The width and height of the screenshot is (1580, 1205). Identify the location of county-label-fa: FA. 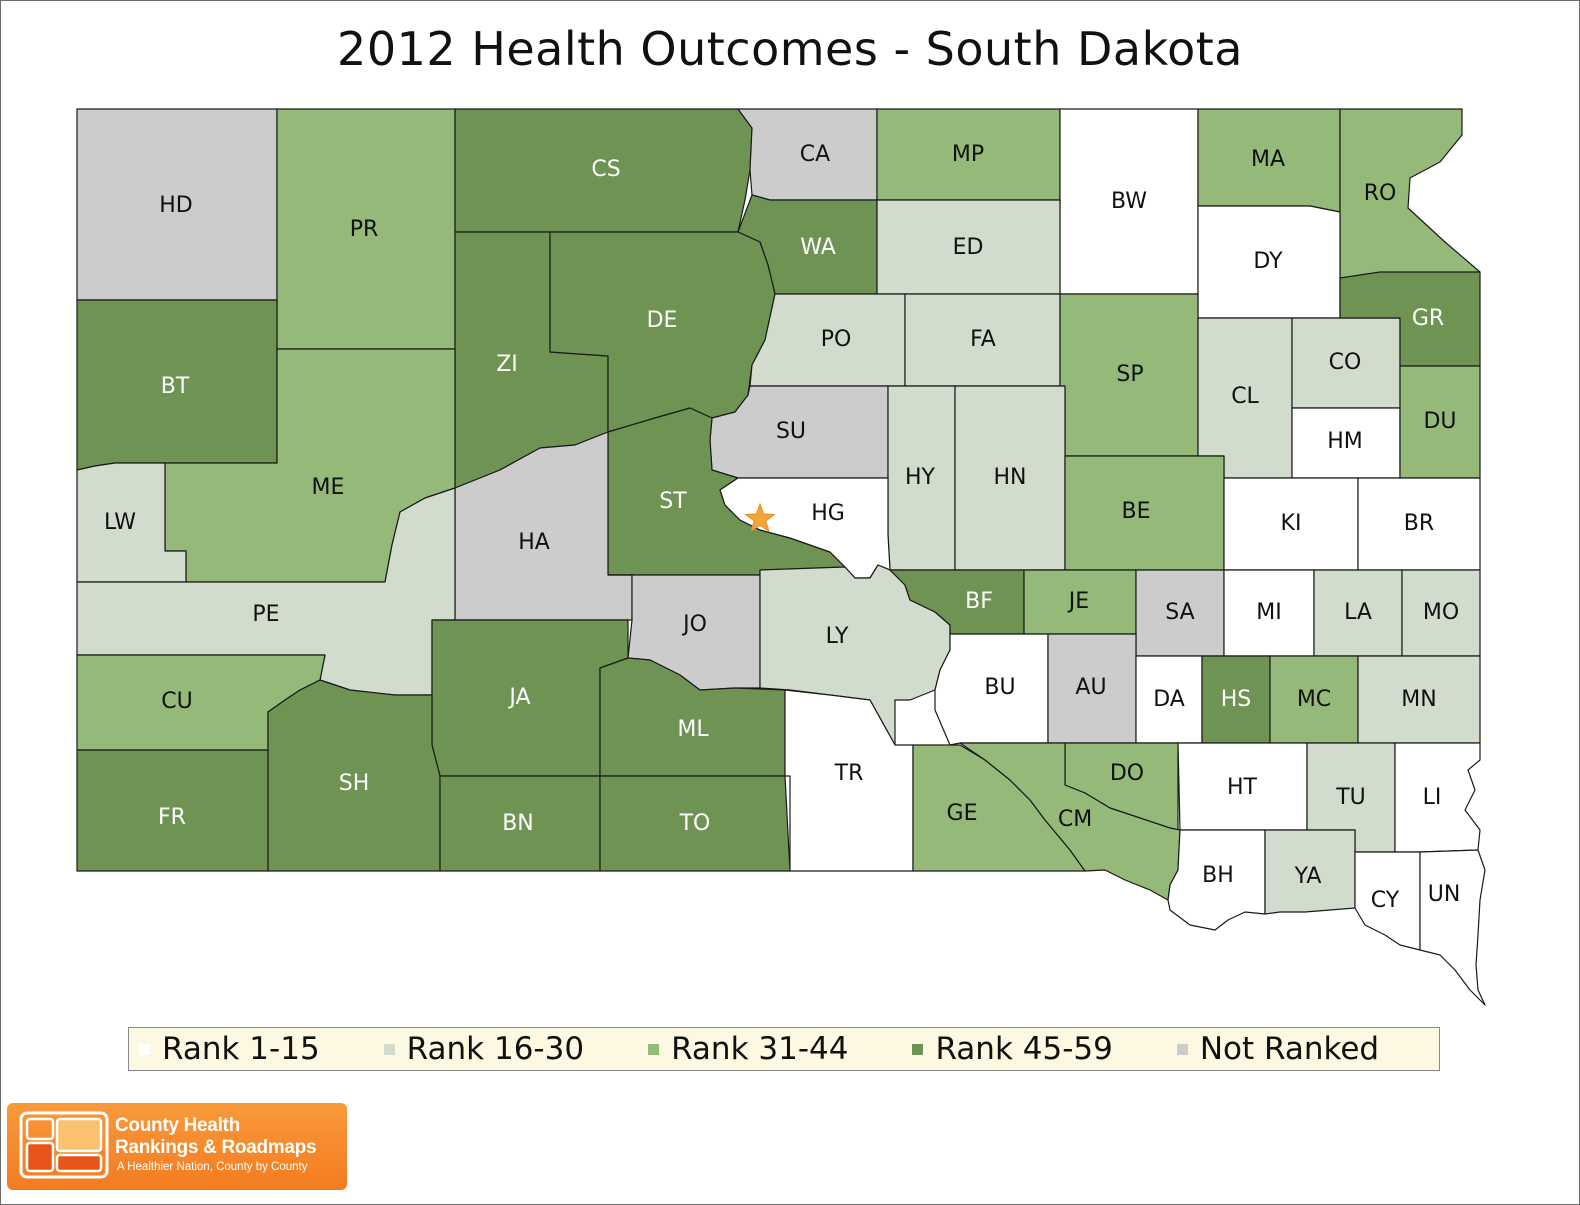
(983, 339).